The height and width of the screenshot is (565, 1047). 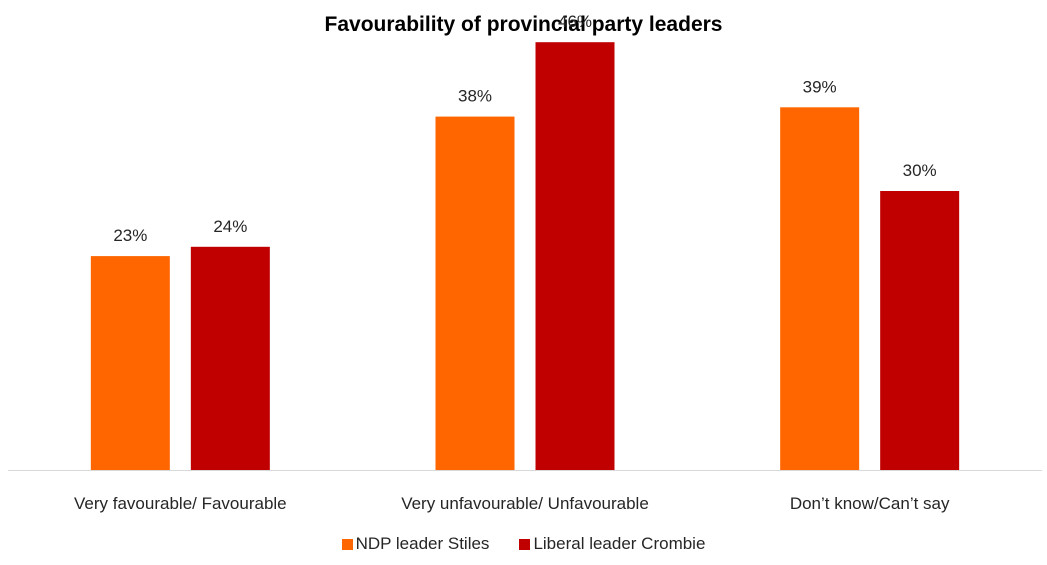 I want to click on category-label-0: Very favourable/ Favourable, so click(x=180, y=503).